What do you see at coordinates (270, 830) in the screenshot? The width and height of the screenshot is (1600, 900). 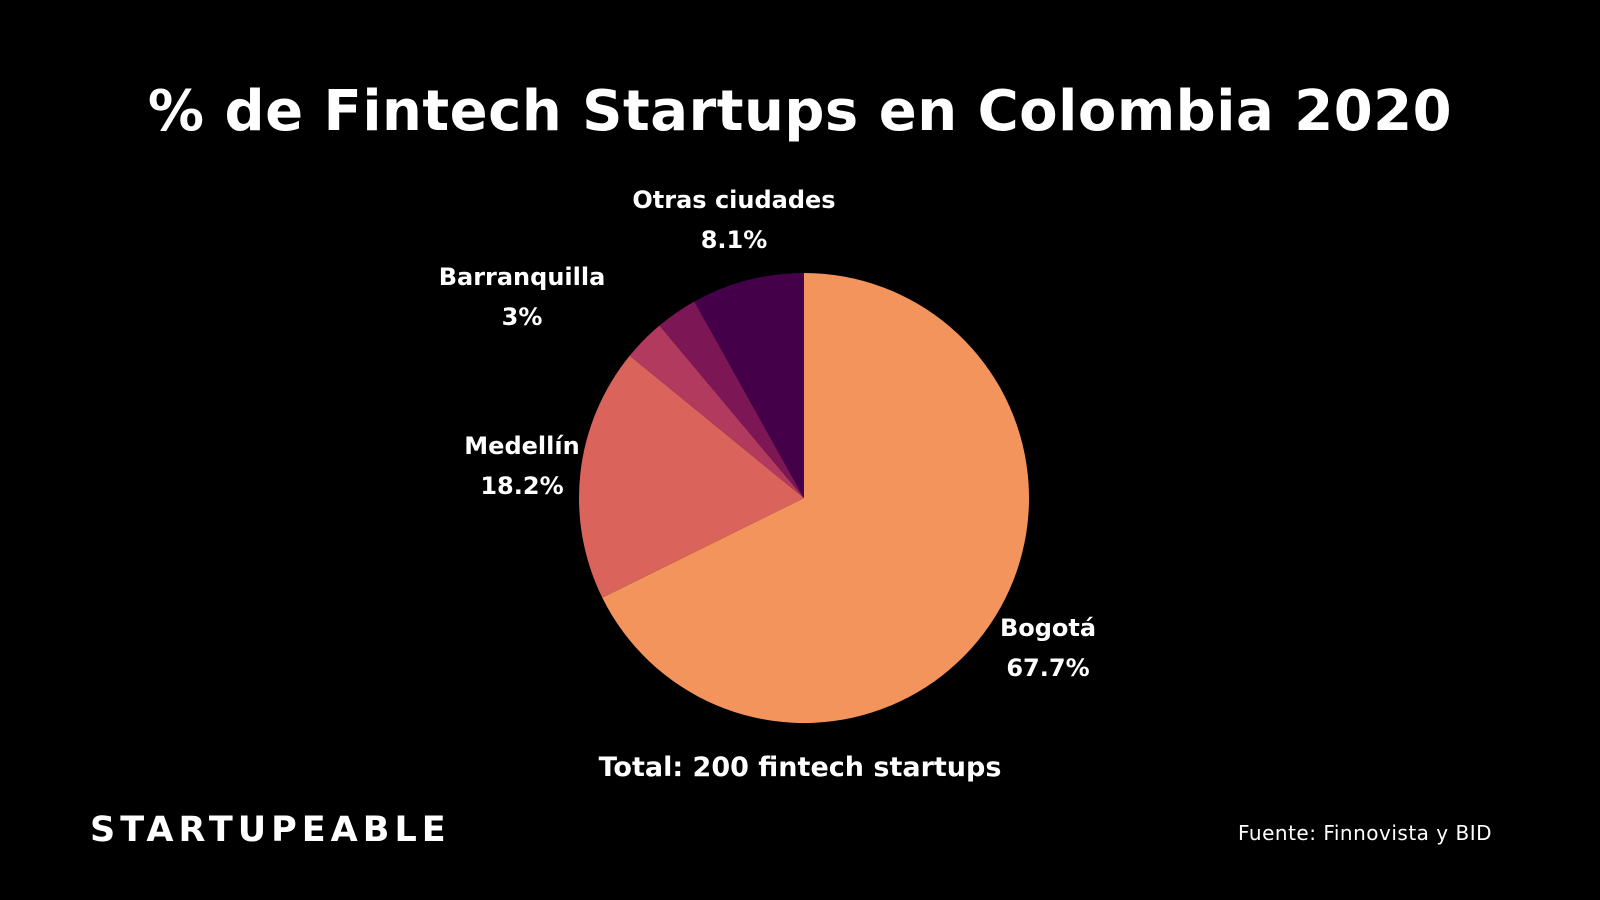 I see `brand-logo: STARTUPEABLE` at bounding box center [270, 830].